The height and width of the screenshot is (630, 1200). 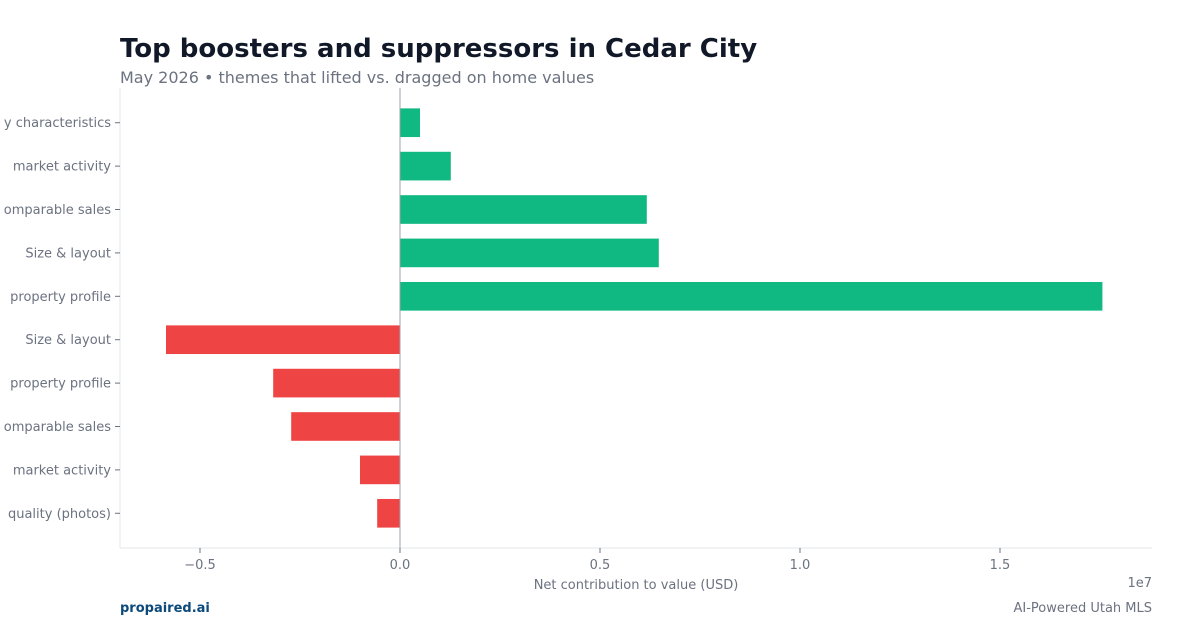 What do you see at coordinates (600, 565) in the screenshot?
I see `x-tick-label: 0.5` at bounding box center [600, 565].